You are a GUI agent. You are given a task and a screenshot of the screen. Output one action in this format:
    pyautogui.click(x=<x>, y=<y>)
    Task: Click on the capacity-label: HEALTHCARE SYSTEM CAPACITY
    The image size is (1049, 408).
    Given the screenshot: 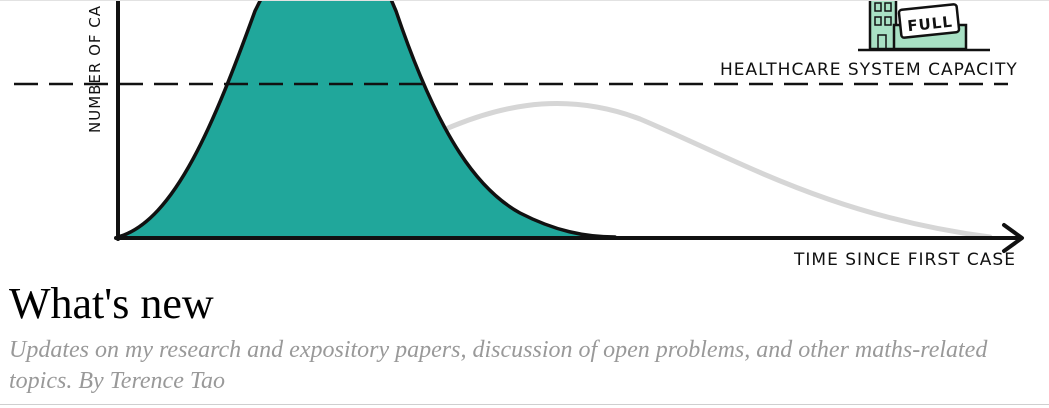 What is the action you would take?
    pyautogui.click(x=869, y=70)
    